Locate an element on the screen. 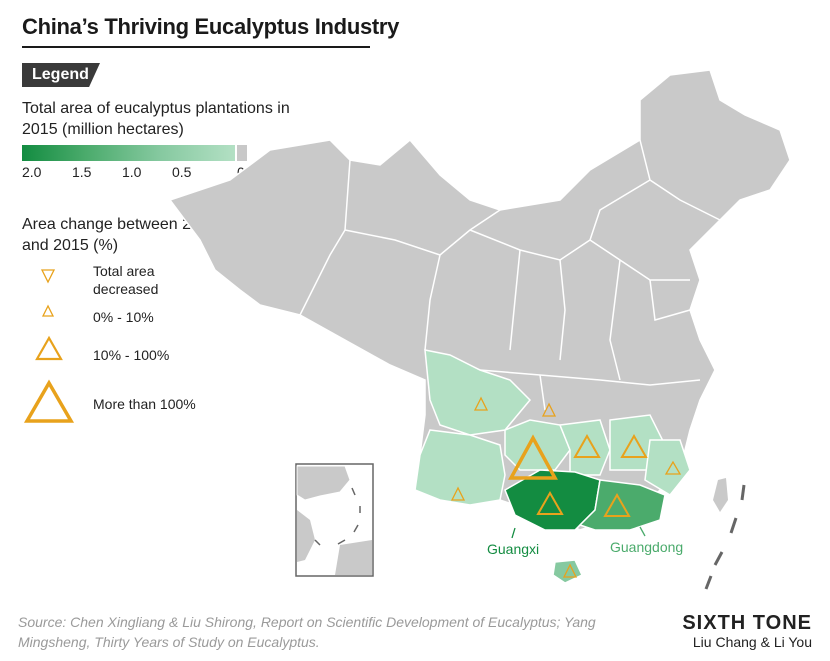  guangdong-triangle-icon is located at coordinates (617, 504).